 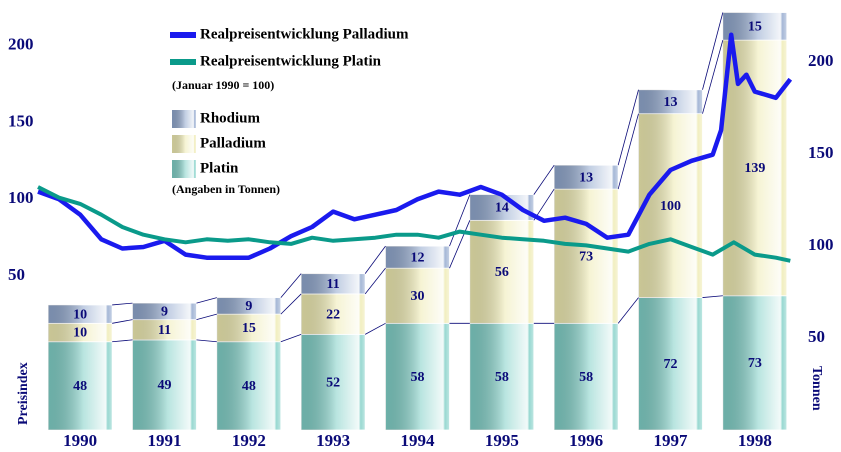 What do you see at coordinates (23, 393) in the screenshot?
I see `y-axis-label: Preisindex` at bounding box center [23, 393].